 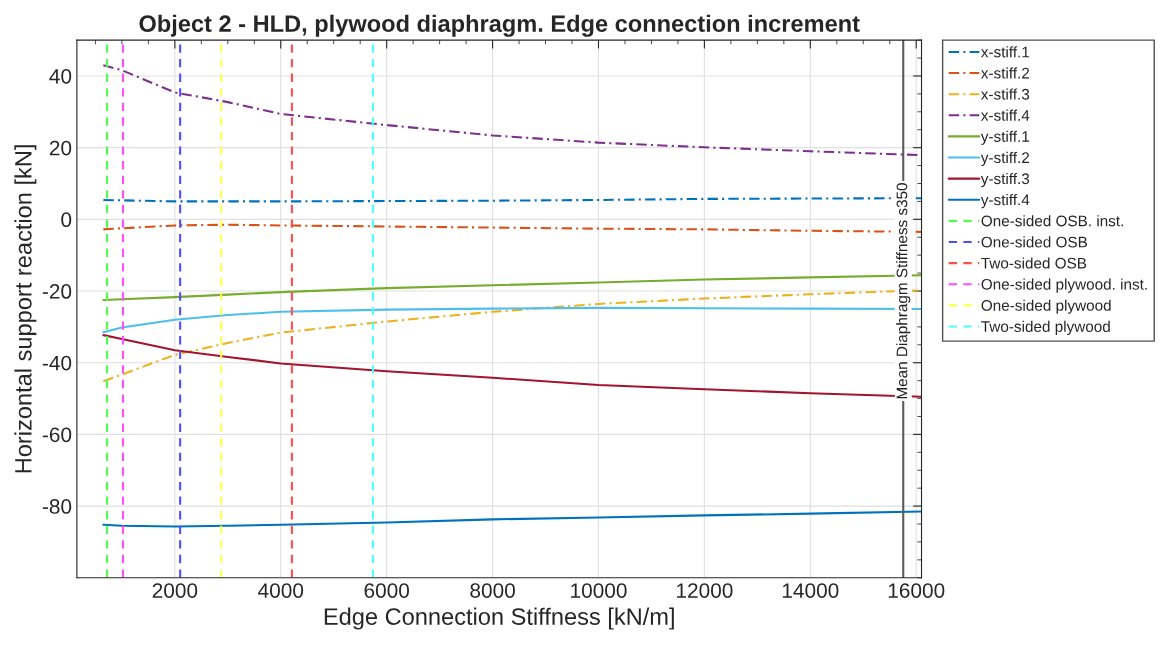 I want to click on legend-label: Two-sided OSB, so click(x=1034, y=263).